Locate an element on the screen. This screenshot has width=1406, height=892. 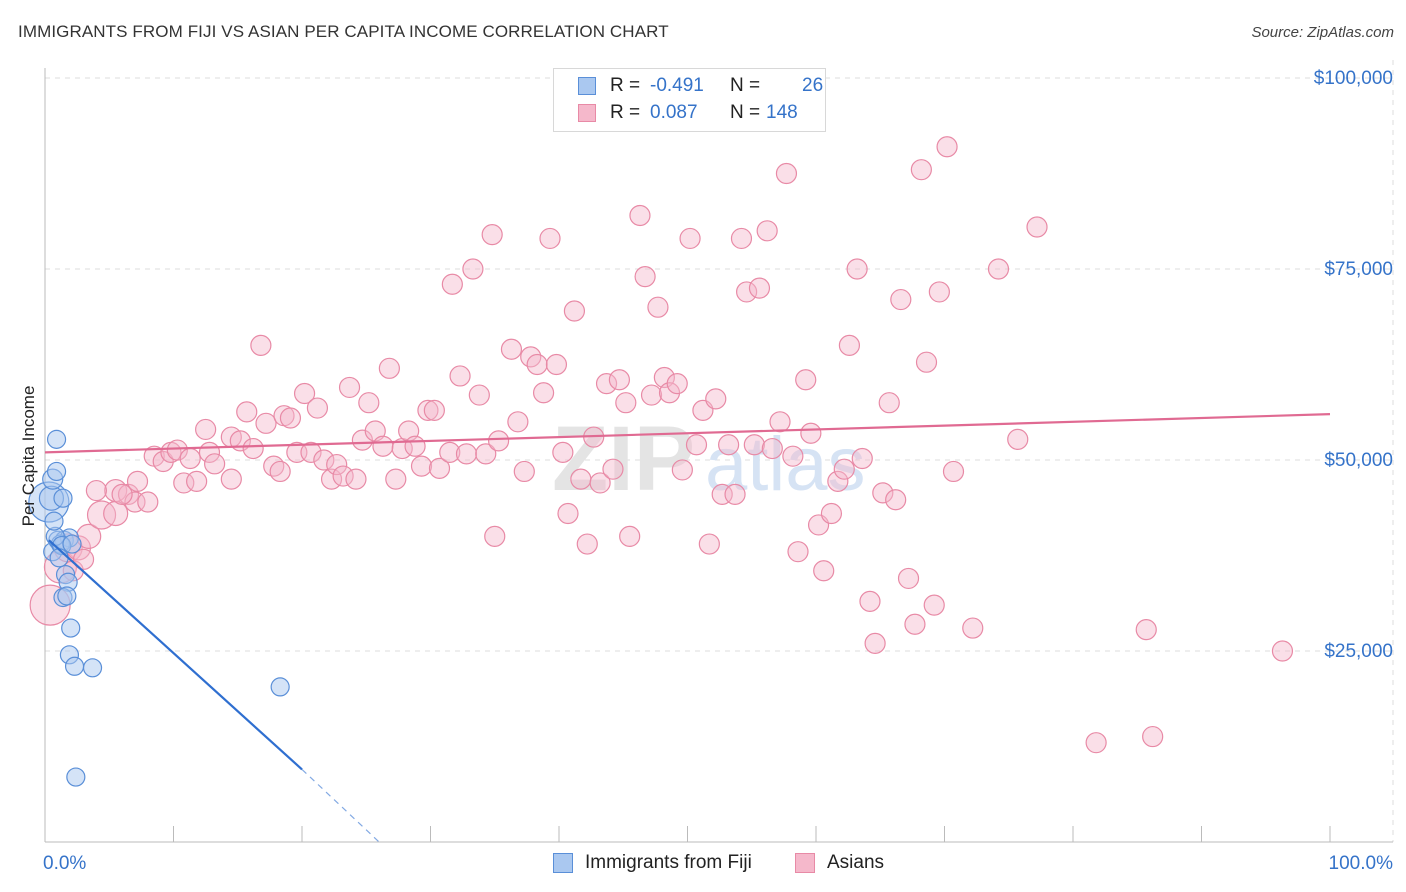
bottom-legend-fiji-label: Immigrants from Fiji is located at coordinates (668, 862).